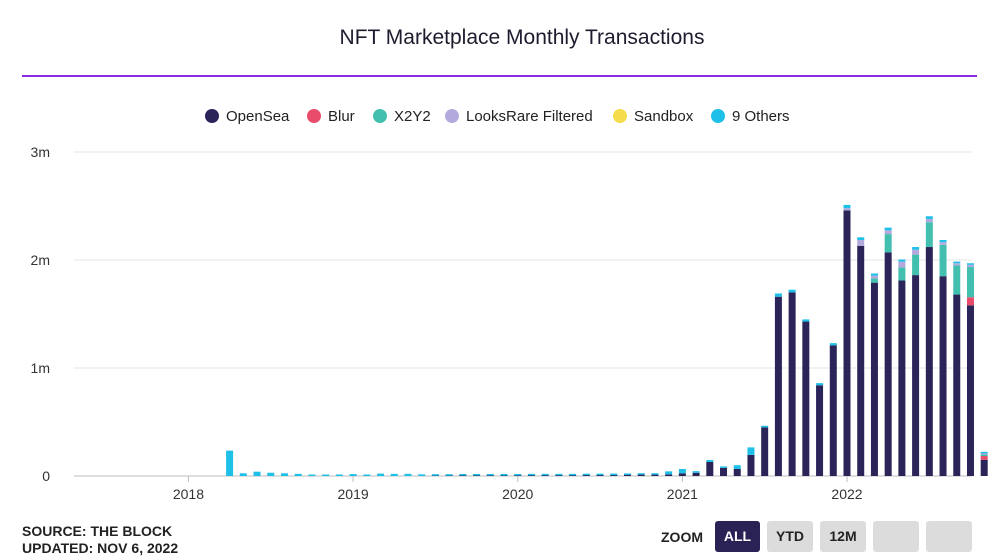  I want to click on y-tick-label: 1m, so click(40, 368).